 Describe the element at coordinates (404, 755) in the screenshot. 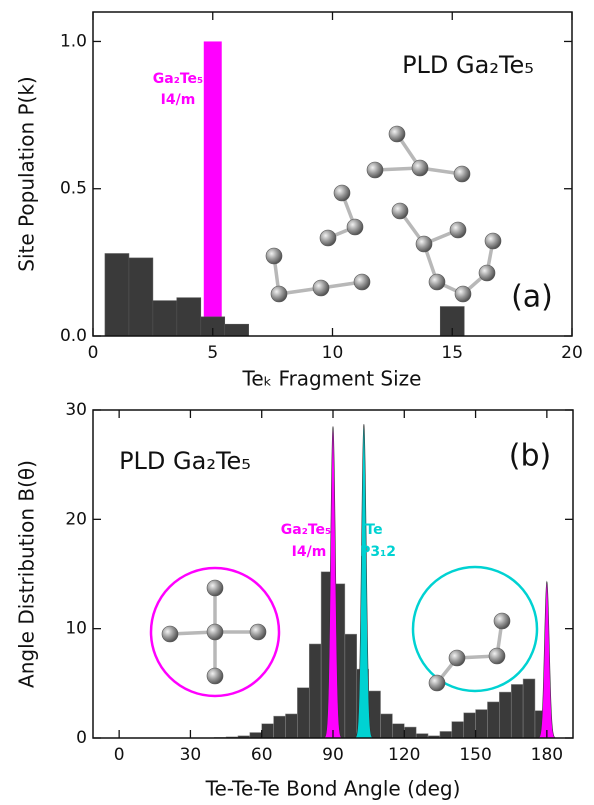

I see `x-tick-label: 120` at that location.